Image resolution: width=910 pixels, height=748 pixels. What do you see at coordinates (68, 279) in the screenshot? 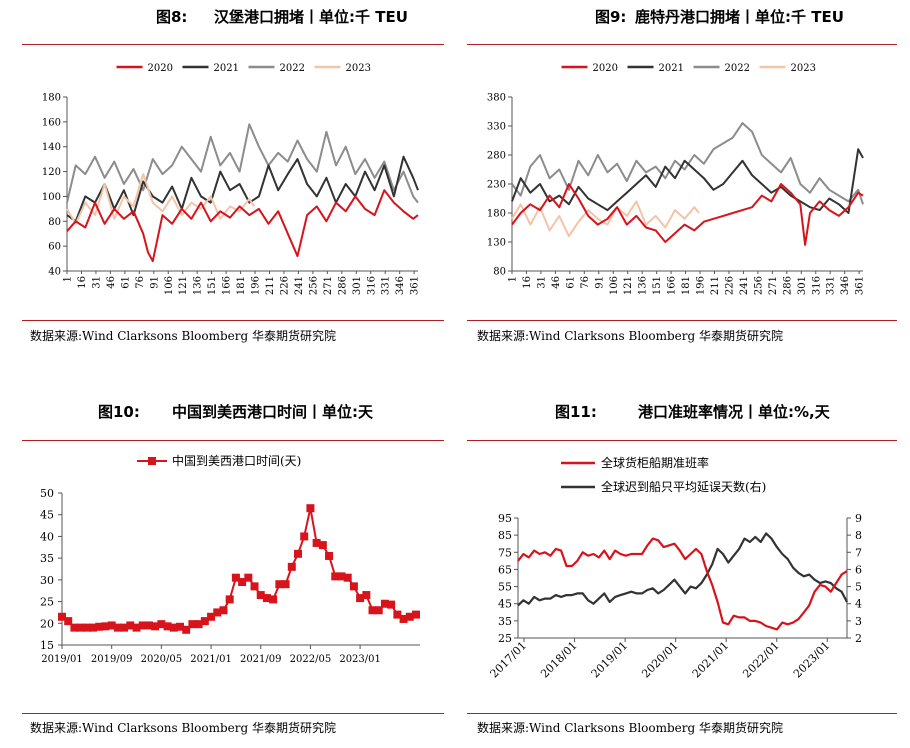
I see `x-tick-label: 1` at bounding box center [68, 279].